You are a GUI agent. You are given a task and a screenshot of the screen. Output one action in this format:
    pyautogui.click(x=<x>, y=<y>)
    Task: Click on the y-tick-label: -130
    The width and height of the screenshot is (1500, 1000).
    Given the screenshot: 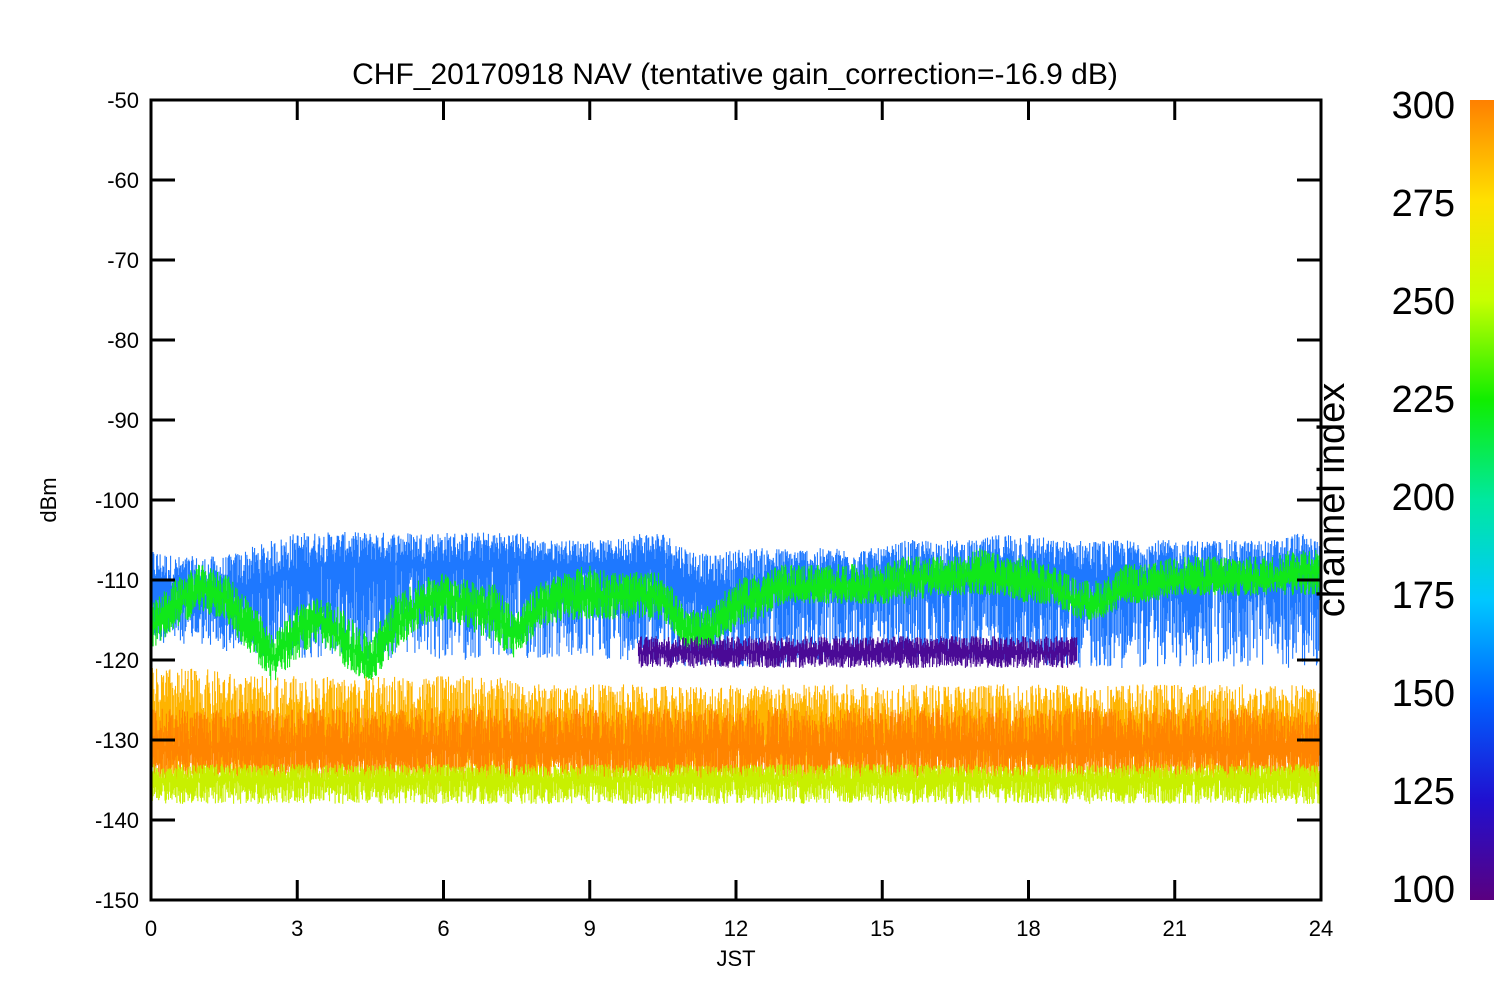 What is the action you would take?
    pyautogui.click(x=117, y=740)
    